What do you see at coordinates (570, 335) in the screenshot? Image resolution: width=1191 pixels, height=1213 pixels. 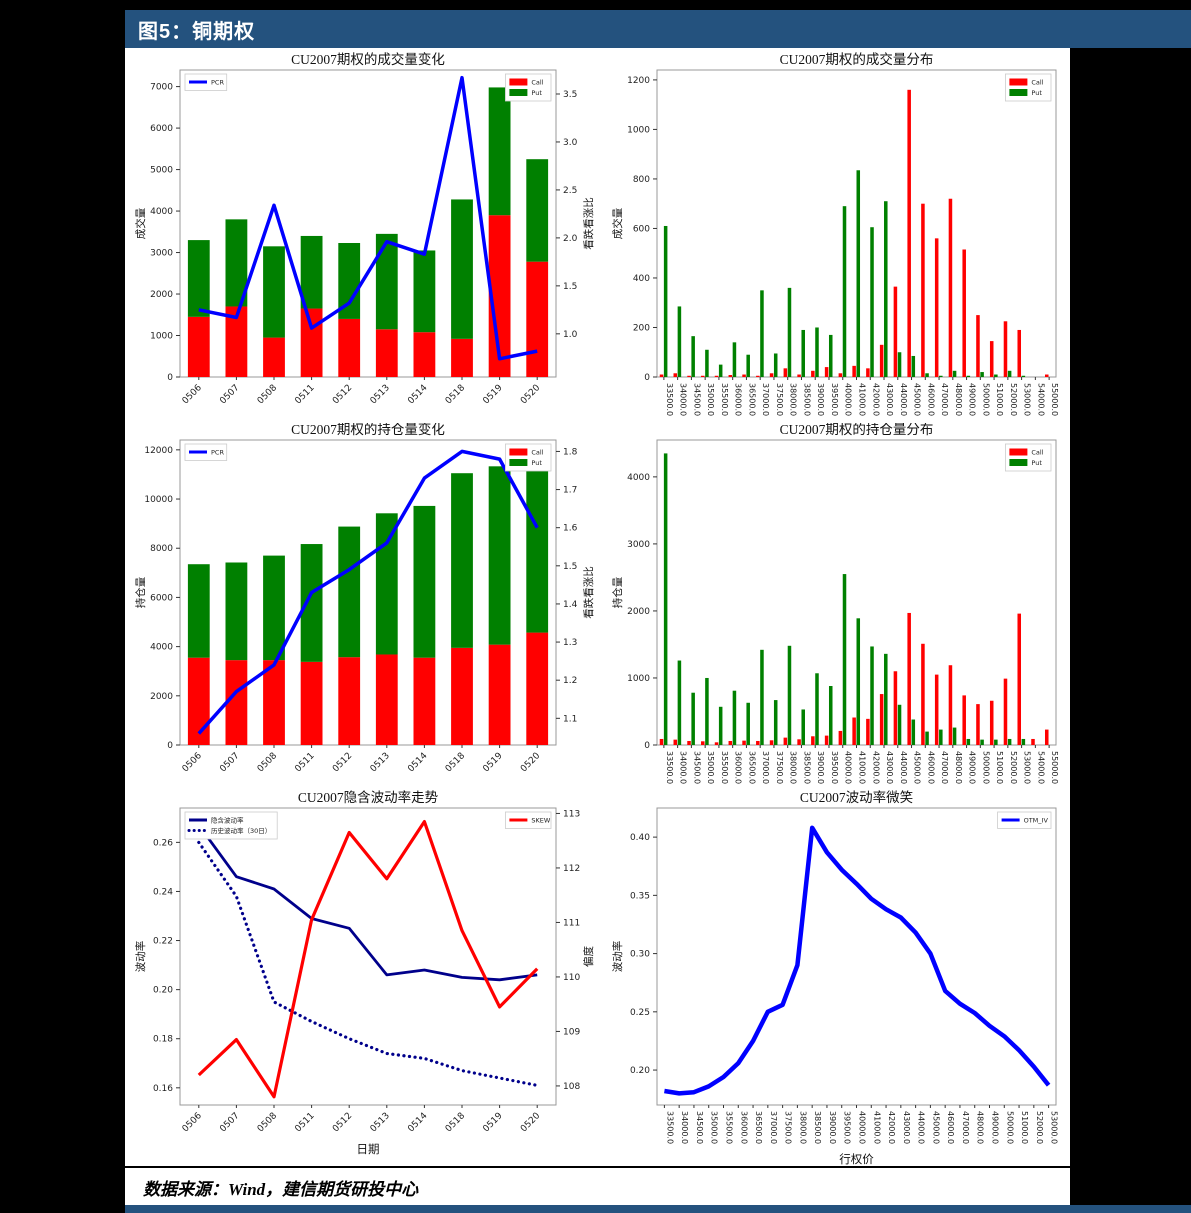 I see `svg-text: 1.0` at bounding box center [570, 335].